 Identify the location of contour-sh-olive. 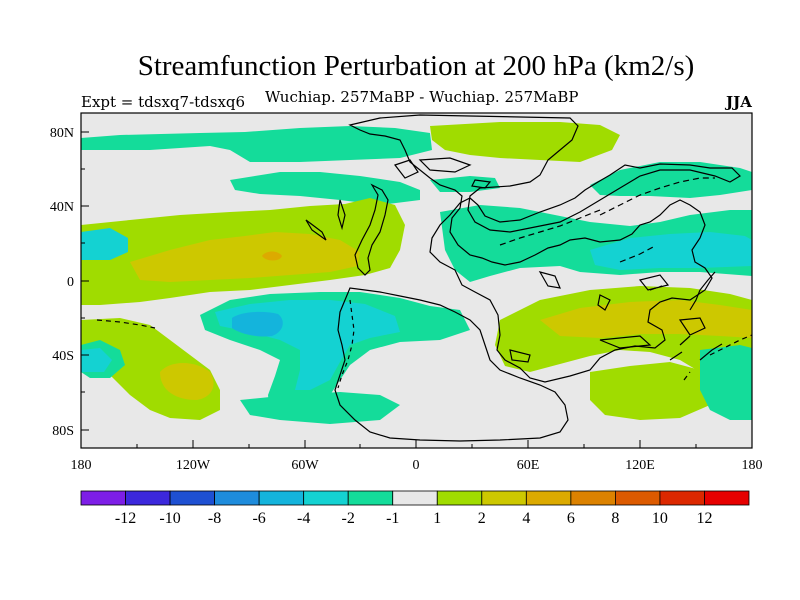
(187, 381).